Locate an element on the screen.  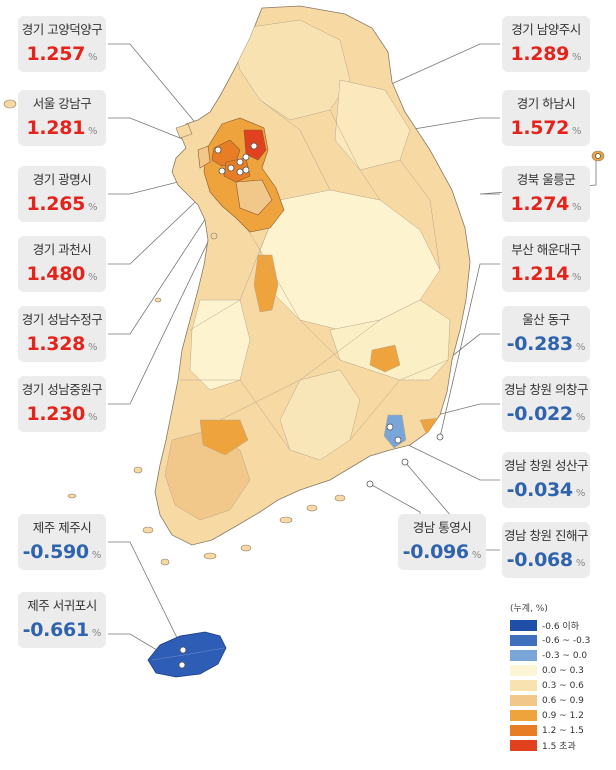
legend-label: -0.6 ~ -0.3 is located at coordinates (566, 640).